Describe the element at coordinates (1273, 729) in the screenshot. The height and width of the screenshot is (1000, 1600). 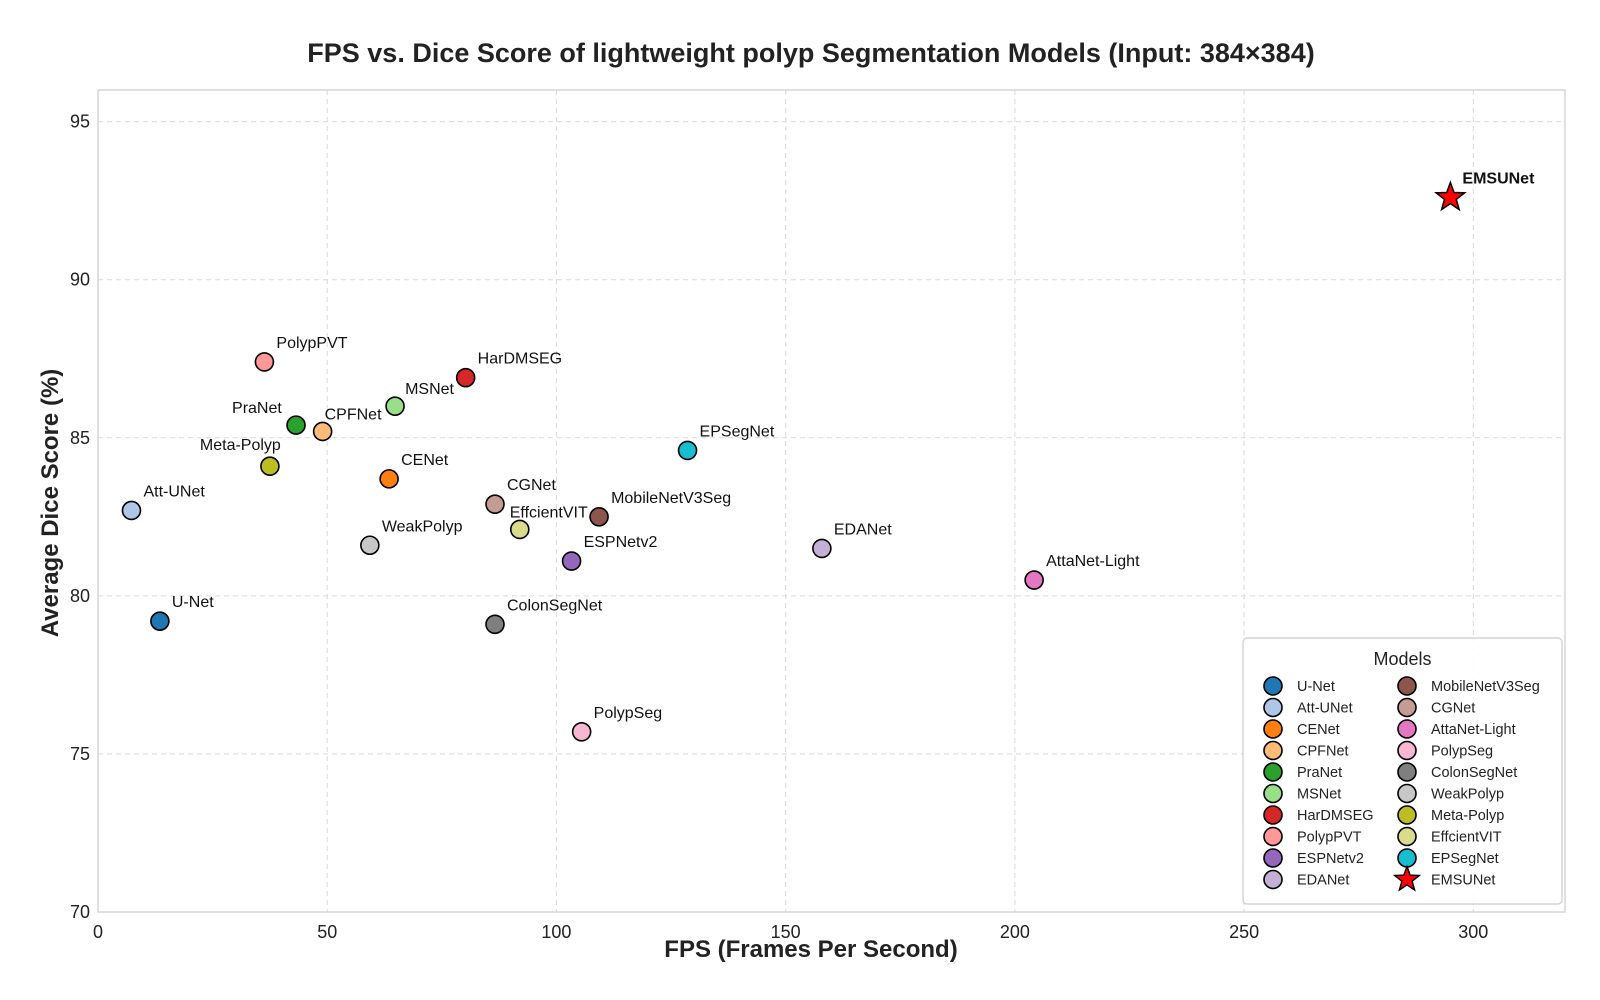
I see `legend-marker-cenet` at that location.